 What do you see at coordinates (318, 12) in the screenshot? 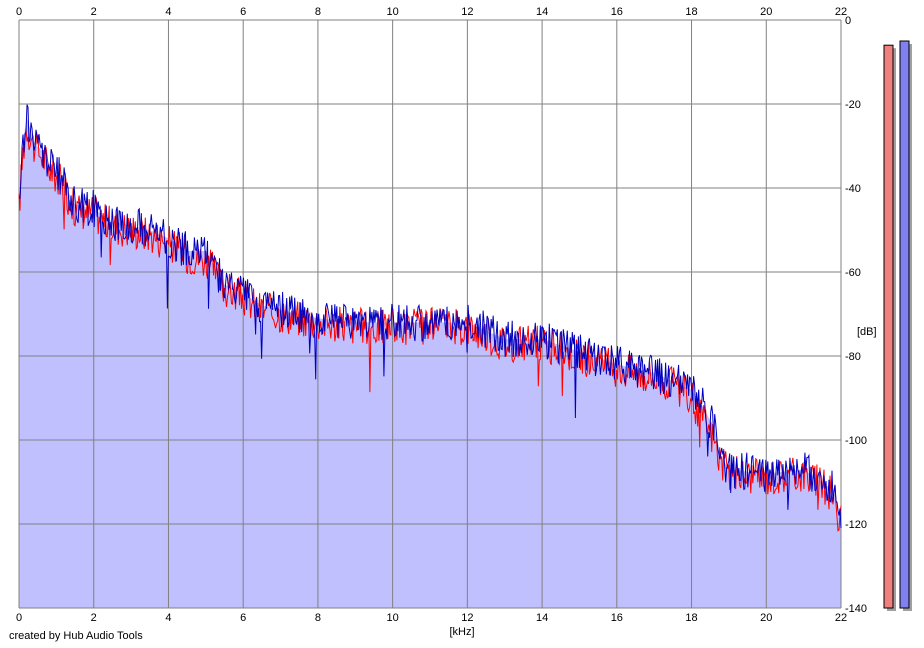
I see `x-tick-label-top: 8` at bounding box center [318, 12].